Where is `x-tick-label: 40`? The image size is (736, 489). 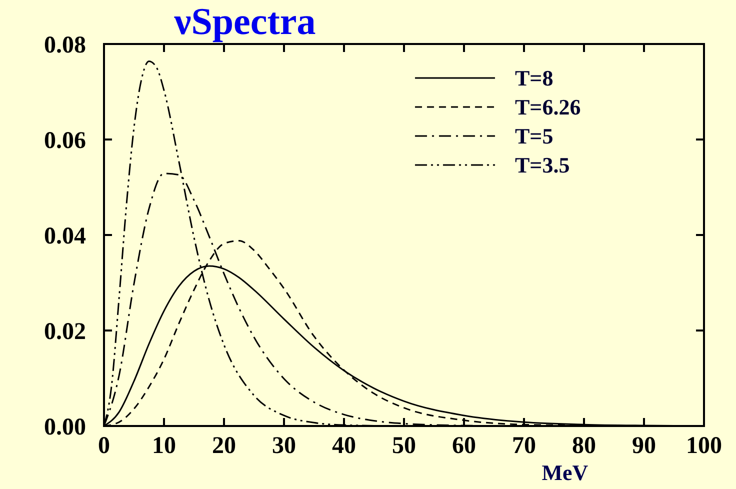 x-tick-label: 40 is located at coordinates (344, 446).